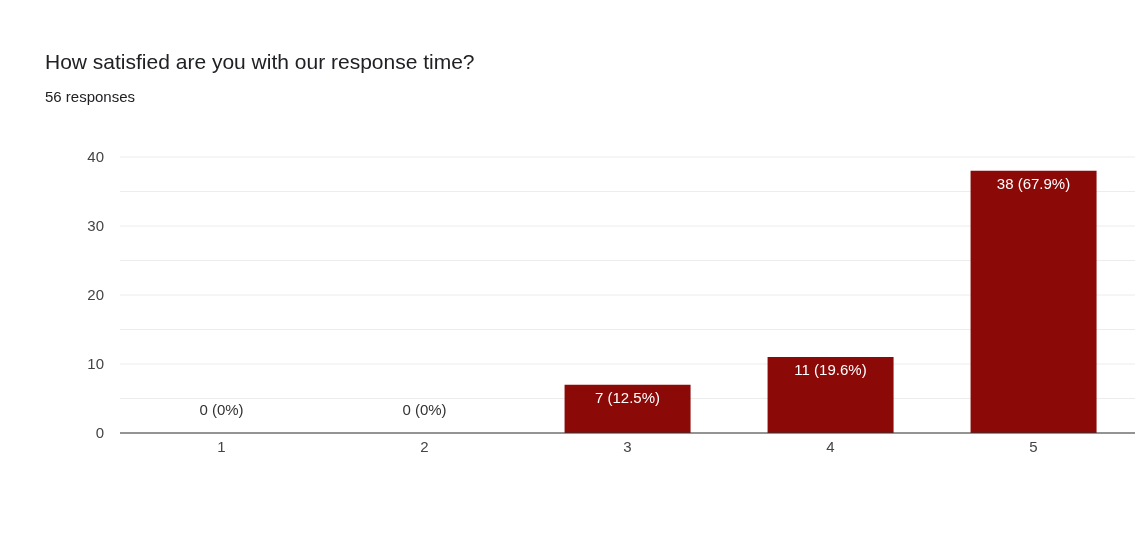 This screenshot has height=541, width=1135. Describe the element at coordinates (221, 446) in the screenshot. I see `x-tick-label: 1` at that location.